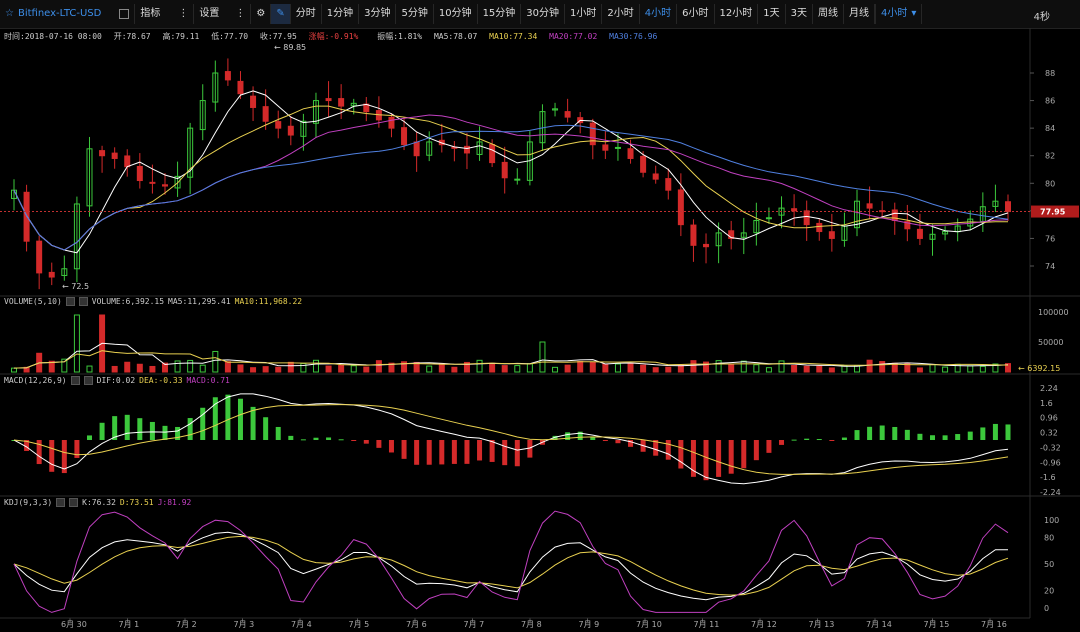 Image resolution: width=1080 pixels, height=632 pixels. Describe the element at coordinates (281, 14) in the screenshot. I see `draw-button: ✎` at that location.